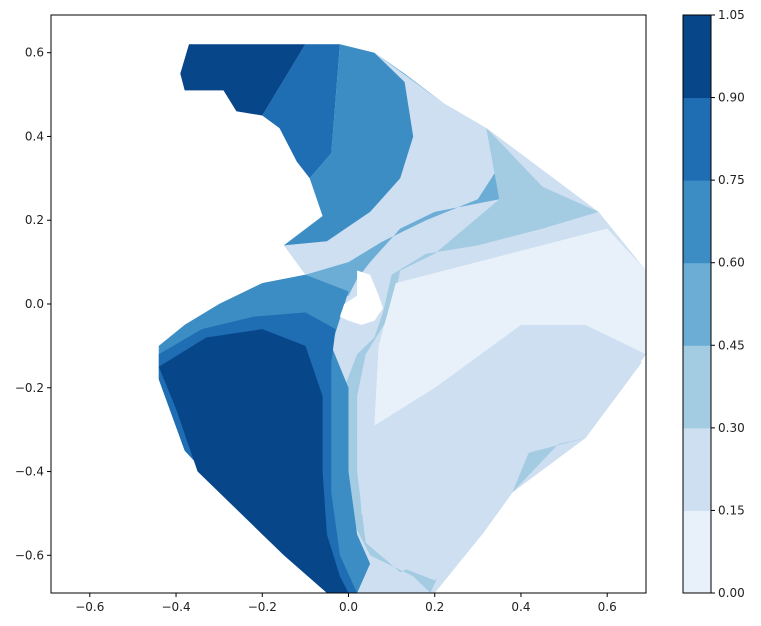 The height and width of the screenshot is (626, 761). What do you see at coordinates (713, 304) in the screenshot?
I see `colorbar: 0.00 0.15 0.30 0.45 0.60 0.75 0.90 1.05` at bounding box center [713, 304].